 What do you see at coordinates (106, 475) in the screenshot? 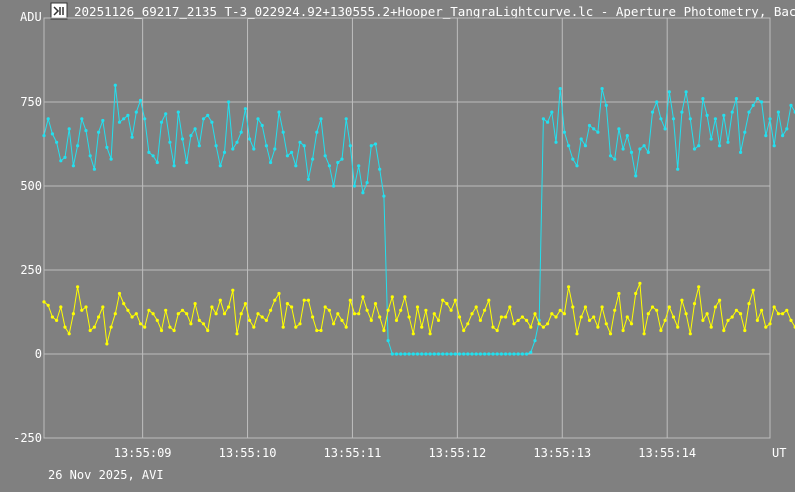
I see `footer-date: 26 Nov 2025, AVI` at bounding box center [106, 475].